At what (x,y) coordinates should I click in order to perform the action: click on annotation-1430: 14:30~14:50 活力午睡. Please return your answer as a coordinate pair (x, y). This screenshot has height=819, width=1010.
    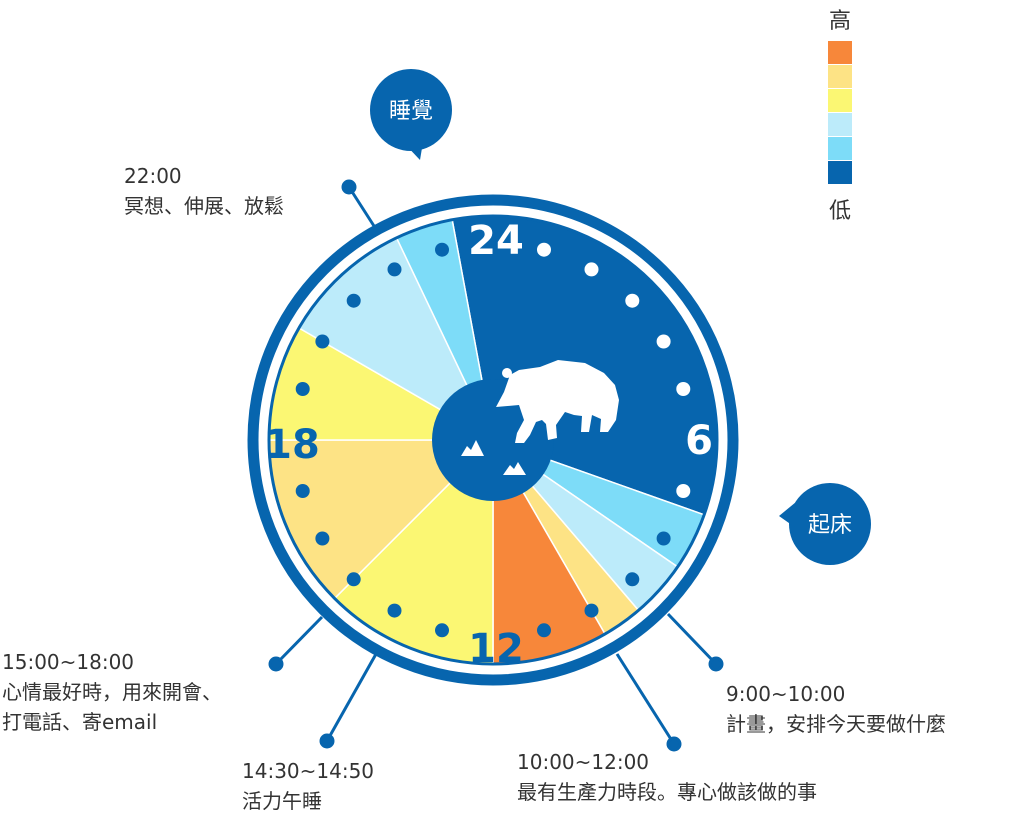
    Looking at the image, I should click on (308, 786).